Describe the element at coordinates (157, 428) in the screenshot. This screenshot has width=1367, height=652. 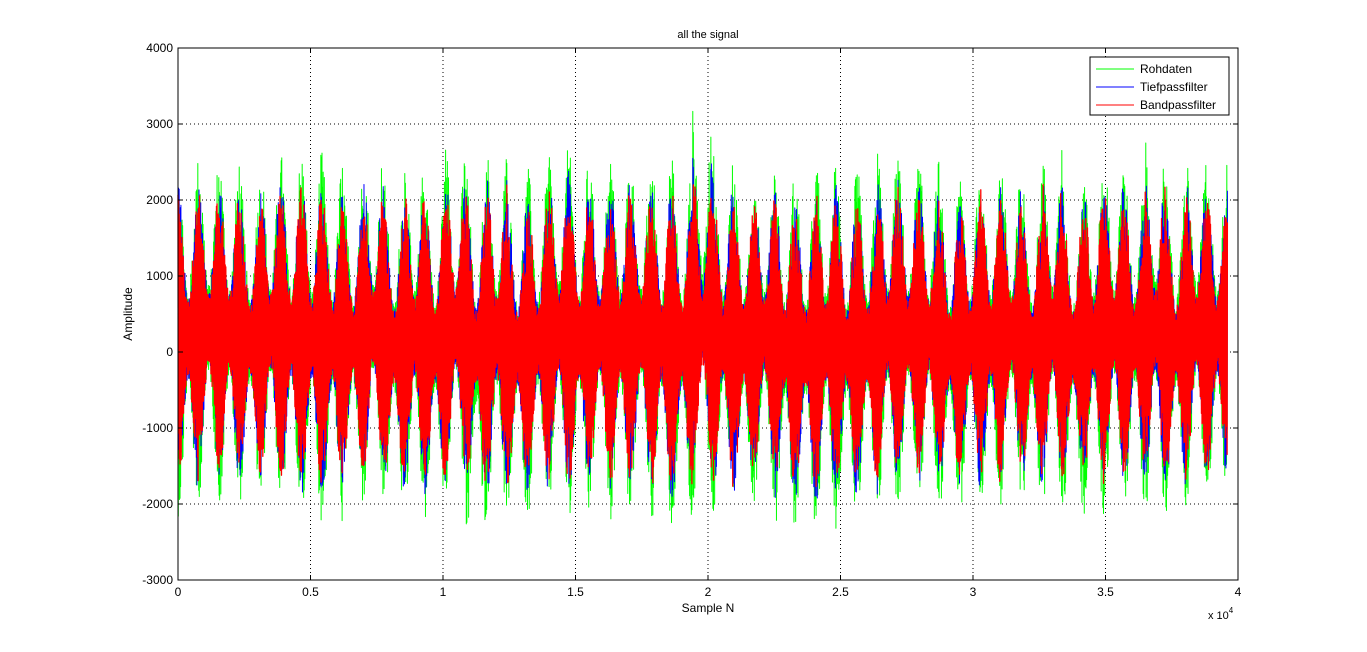
I see `y-tick-label: -1000` at that location.